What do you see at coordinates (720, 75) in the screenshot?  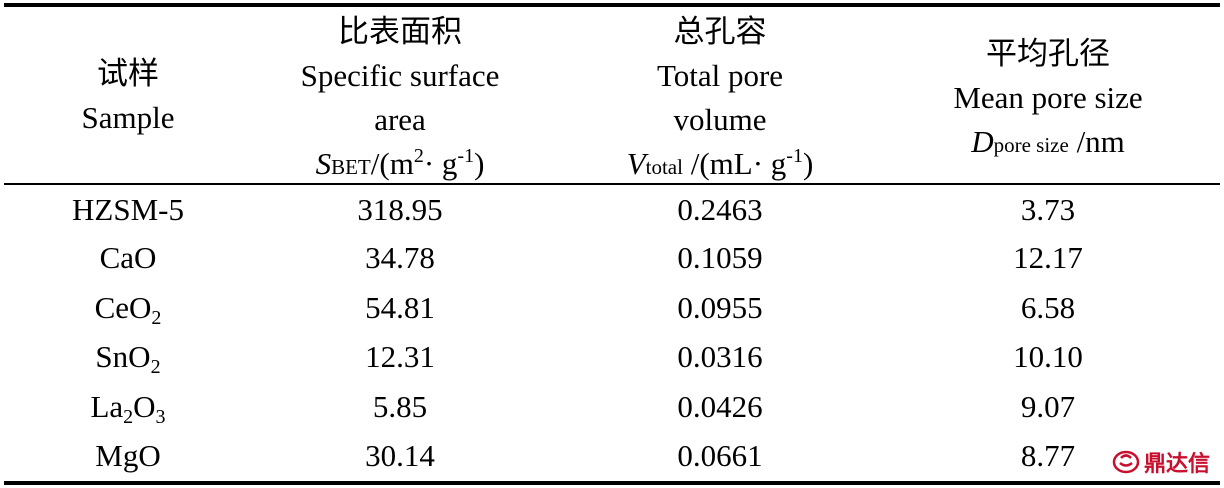 I see `header-volume-en1: Total pore` at bounding box center [720, 75].